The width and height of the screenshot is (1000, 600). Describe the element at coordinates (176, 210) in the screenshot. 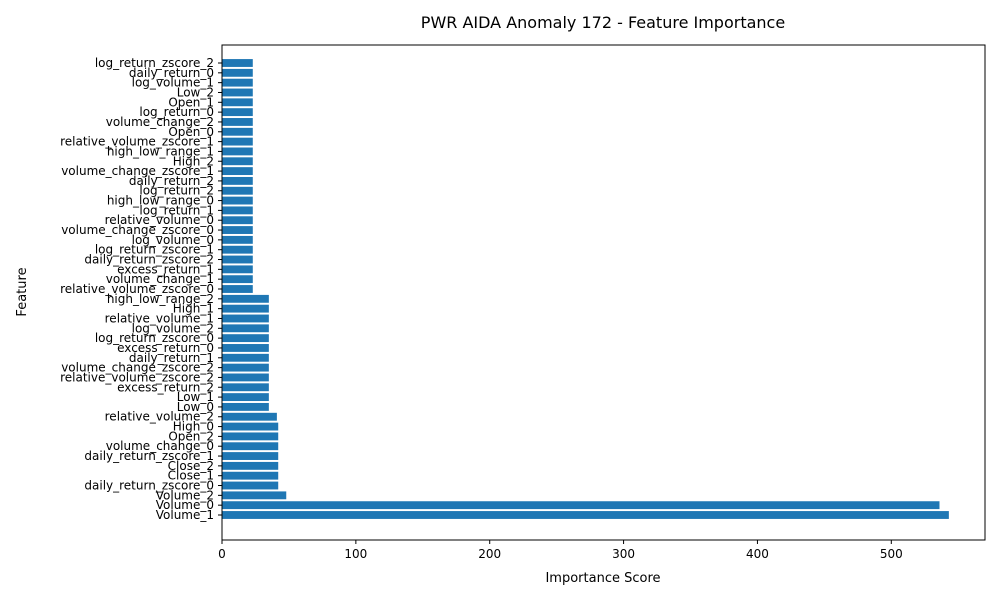

I see `y-tick-label: log_return_1` at that location.